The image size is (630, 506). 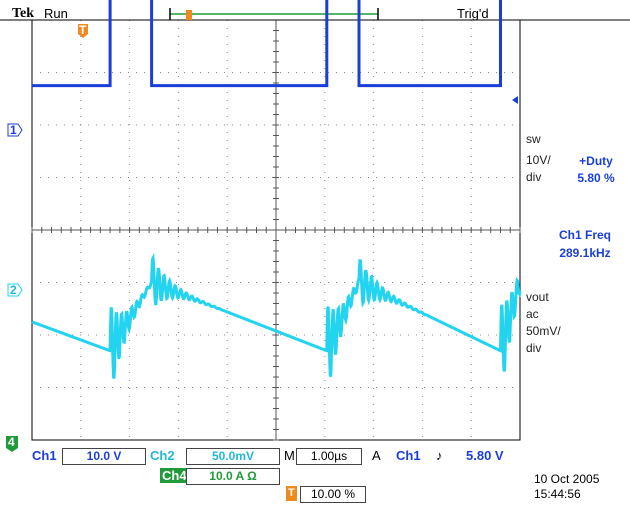 What do you see at coordinates (538, 160) in the screenshot?
I see `ch1-scale: 10V/` at bounding box center [538, 160].